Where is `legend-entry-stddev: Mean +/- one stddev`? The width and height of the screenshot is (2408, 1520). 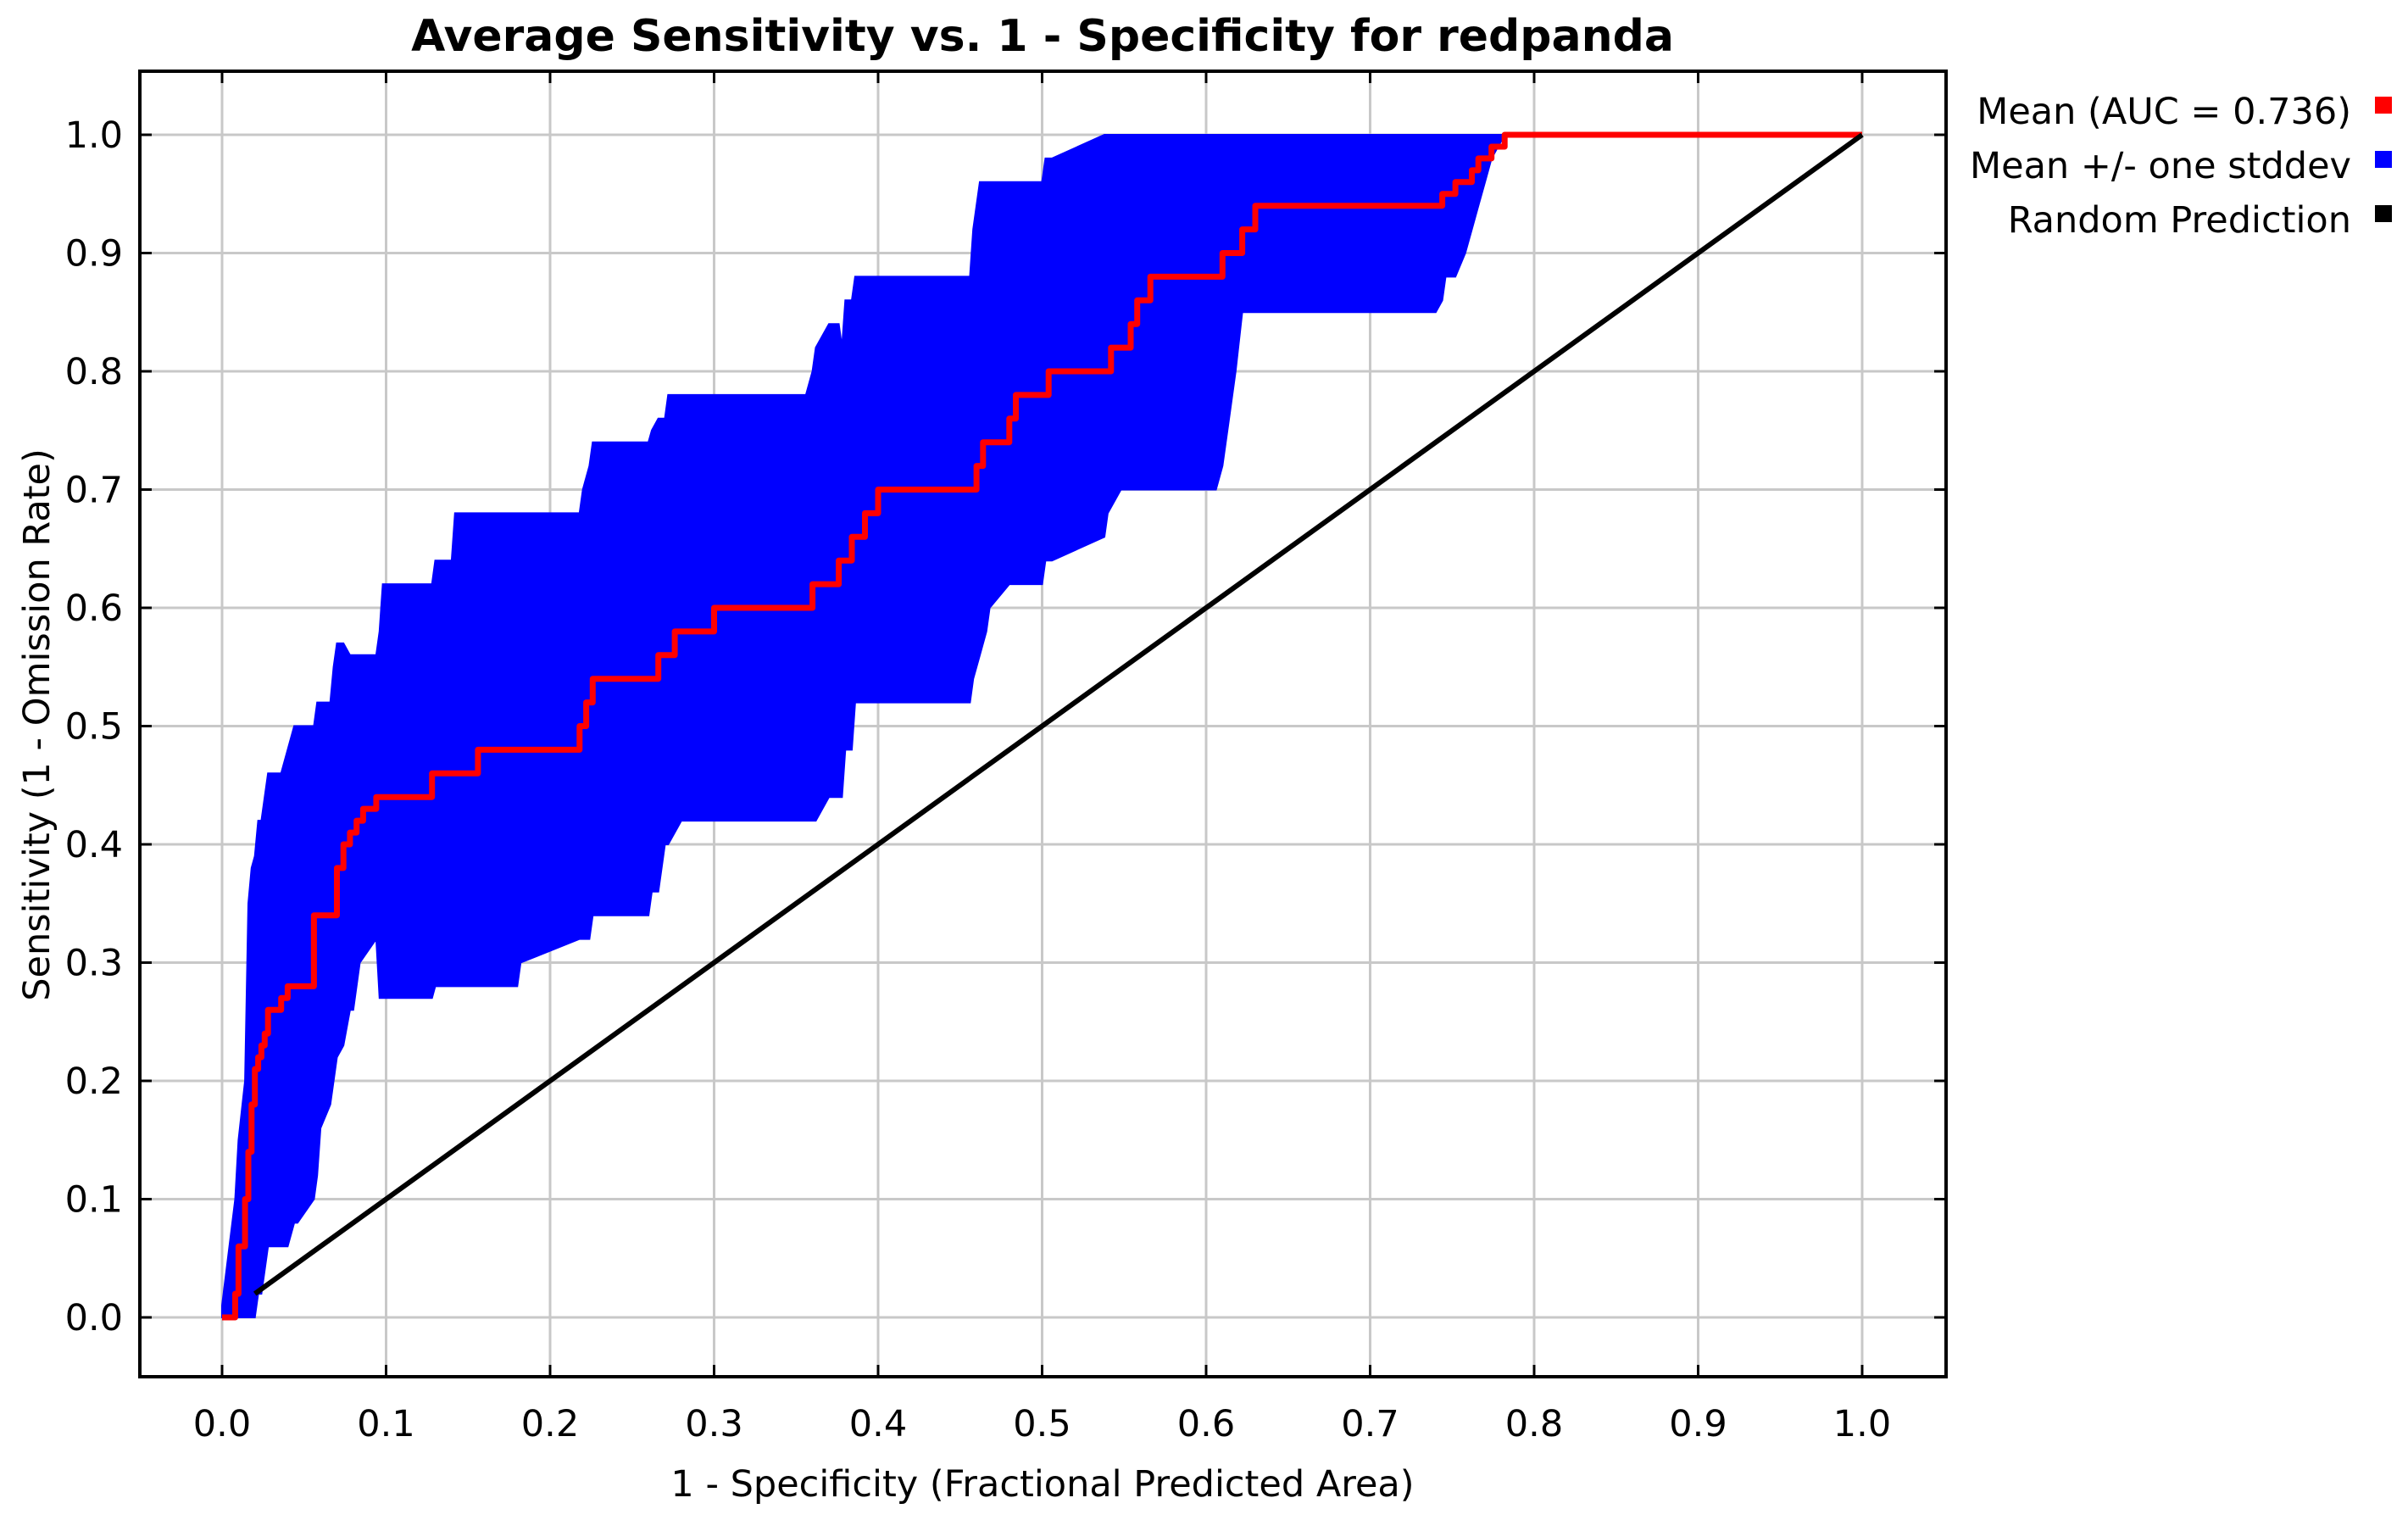
legend-entry-stddev: Mean +/- one stddev is located at coordinates (2181, 166).